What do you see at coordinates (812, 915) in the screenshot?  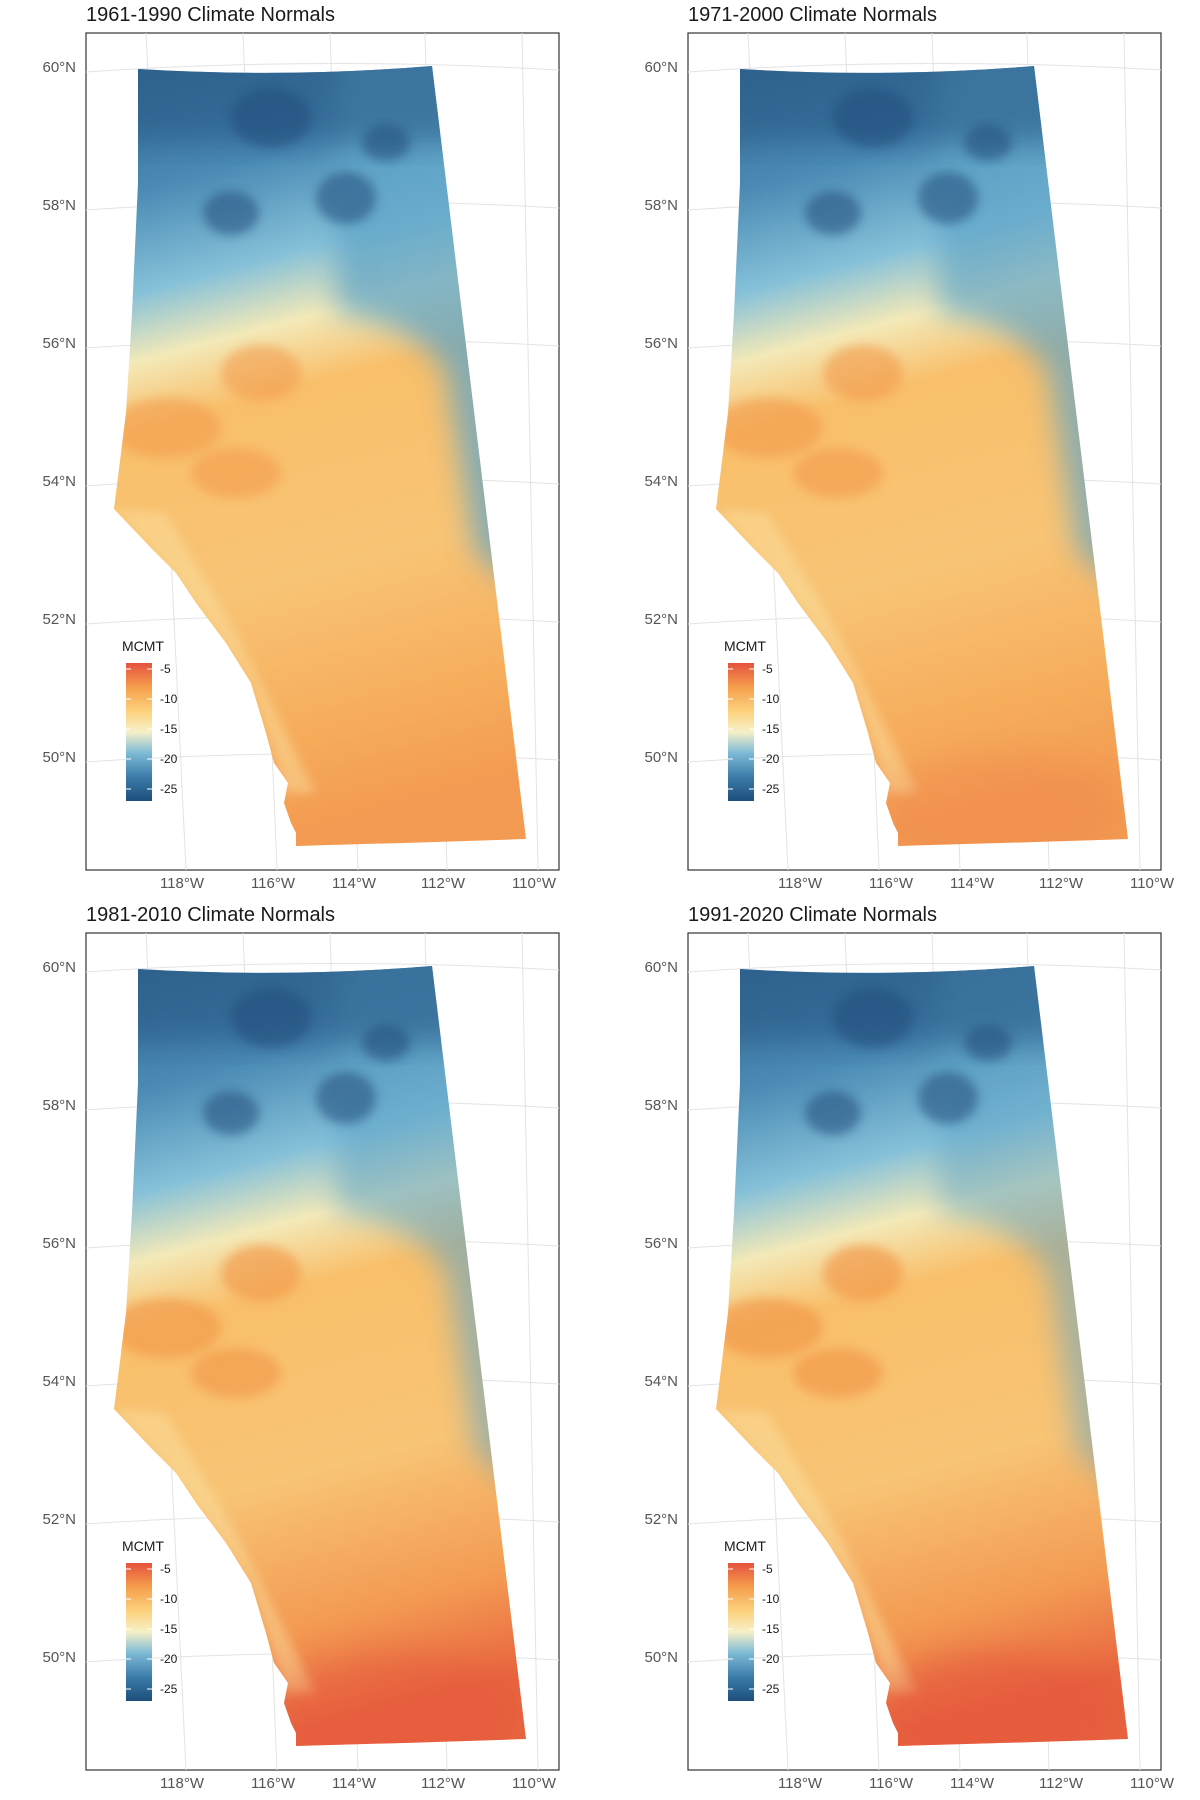 I see `panel-title: 1991-2020 Climate Normals` at bounding box center [812, 915].